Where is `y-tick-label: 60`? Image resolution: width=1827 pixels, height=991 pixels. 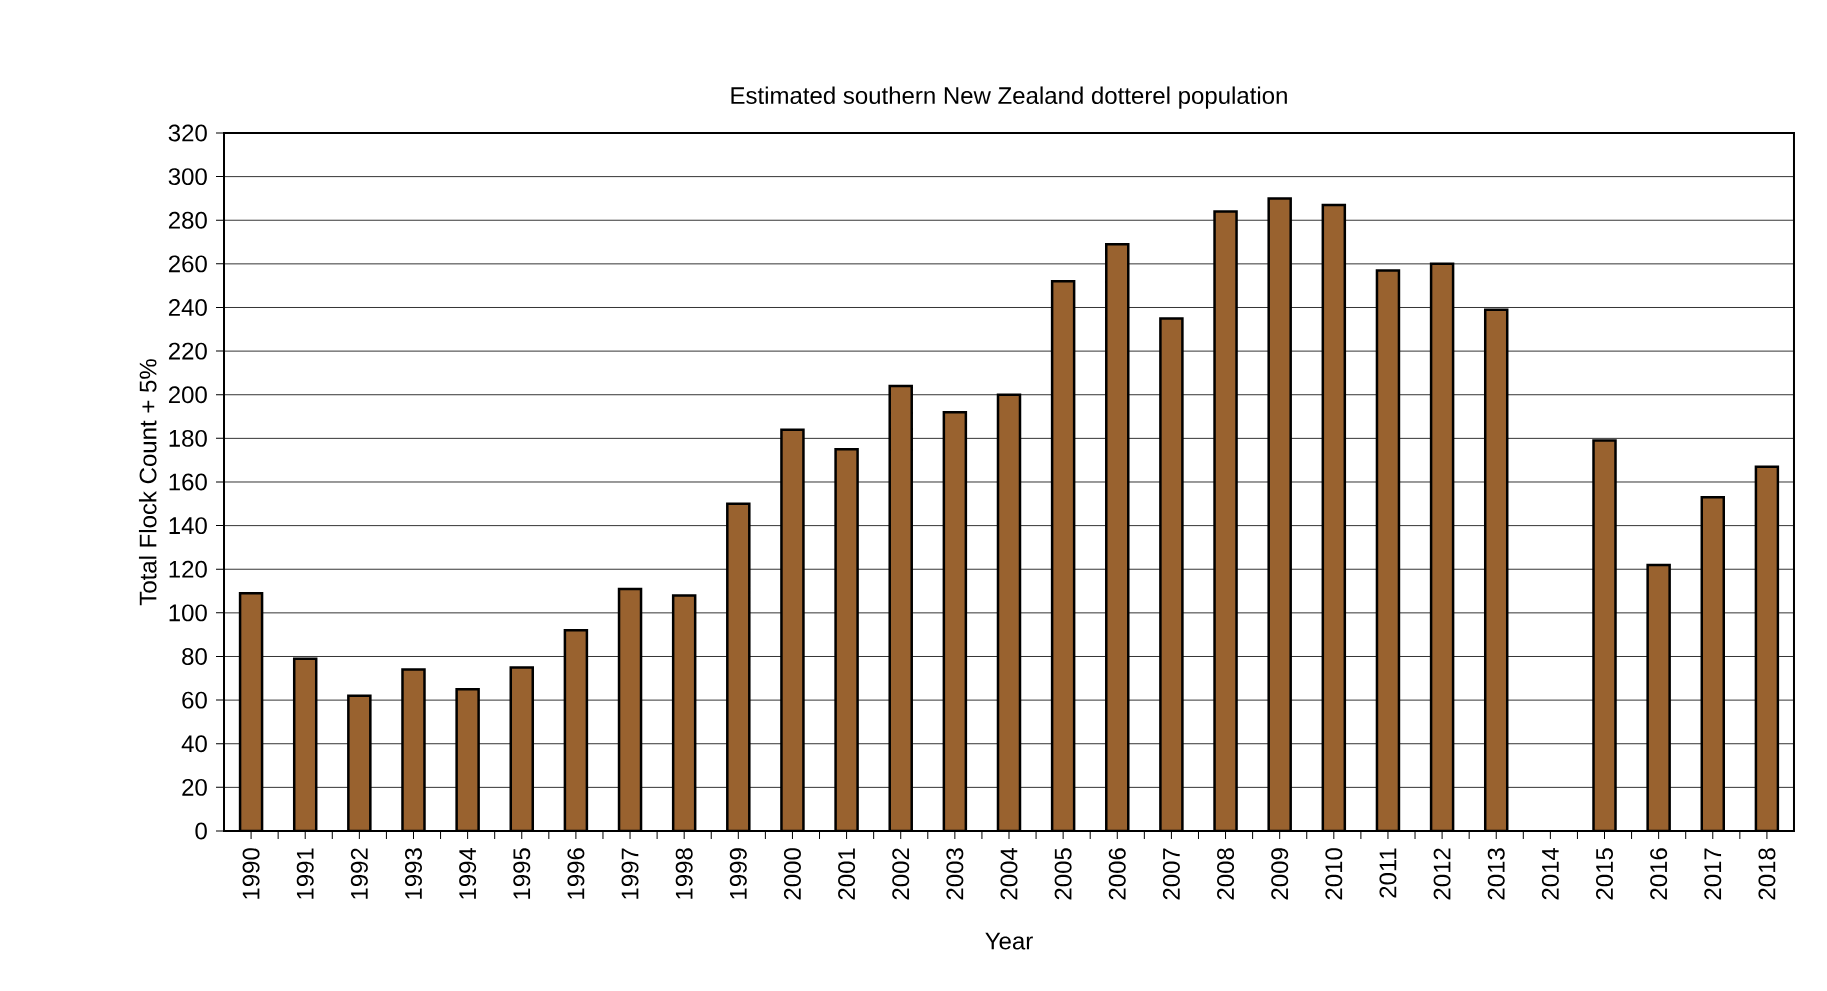
y-tick-label: 60 is located at coordinates (194, 700).